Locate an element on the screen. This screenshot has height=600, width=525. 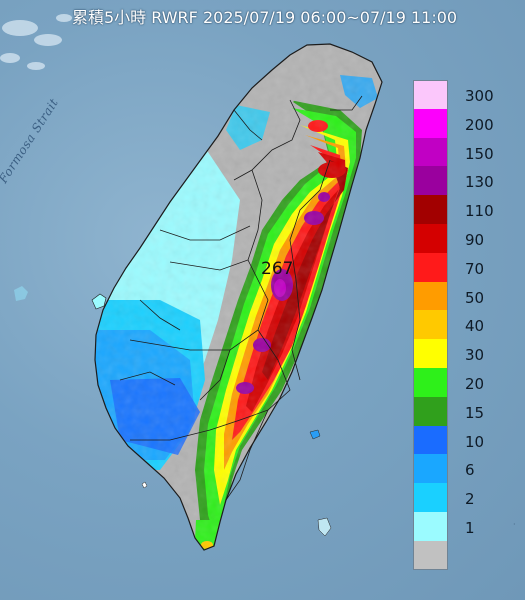
legend-label: 300 is located at coordinates (479, 96).